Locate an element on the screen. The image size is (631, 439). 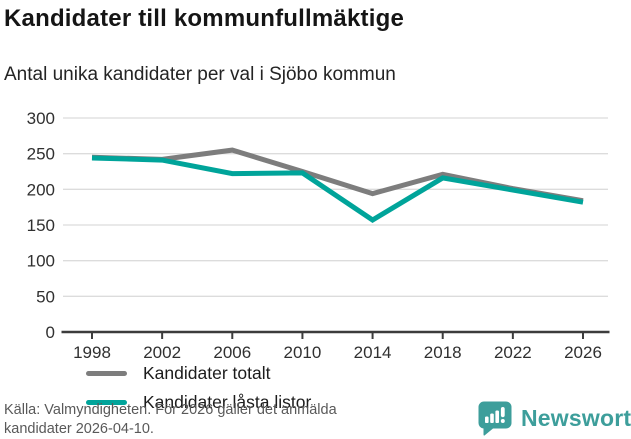
brand-name: Newsworthy is located at coordinates (576, 418).